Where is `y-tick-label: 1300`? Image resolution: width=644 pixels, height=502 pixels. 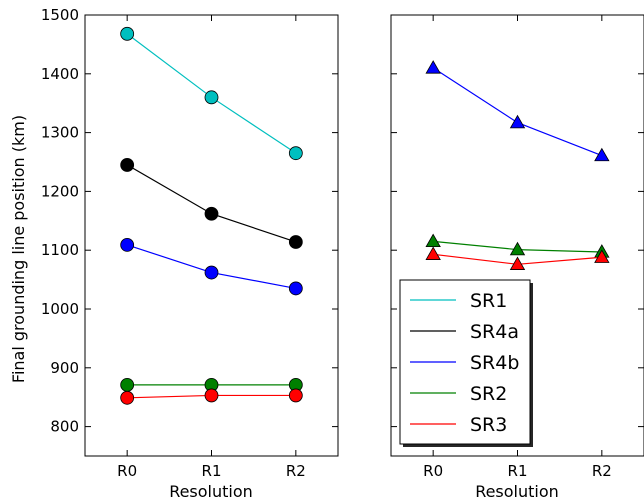 y-tick-label: 1300 is located at coordinates (60, 133).